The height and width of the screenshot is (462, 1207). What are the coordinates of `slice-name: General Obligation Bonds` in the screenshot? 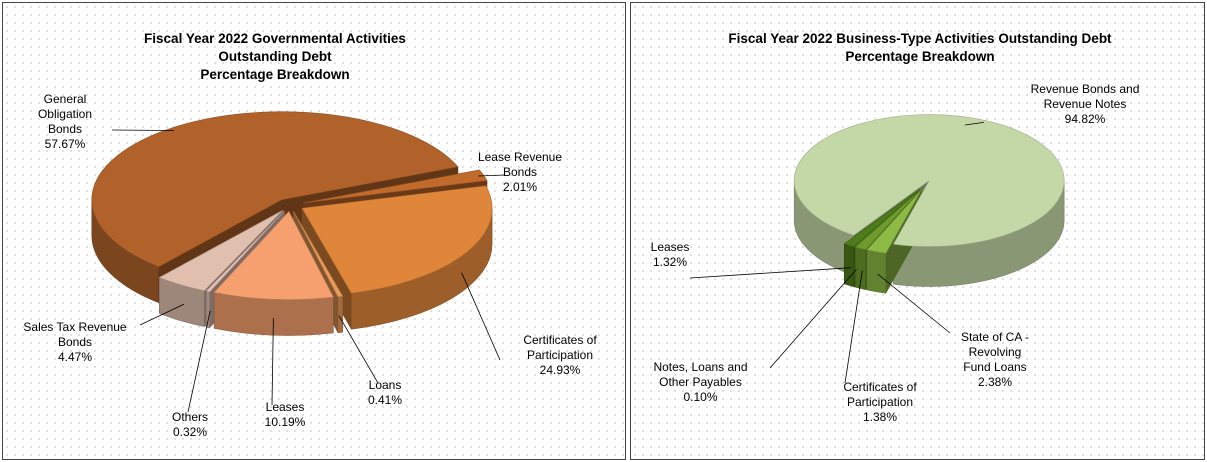 It's located at (65, 114).